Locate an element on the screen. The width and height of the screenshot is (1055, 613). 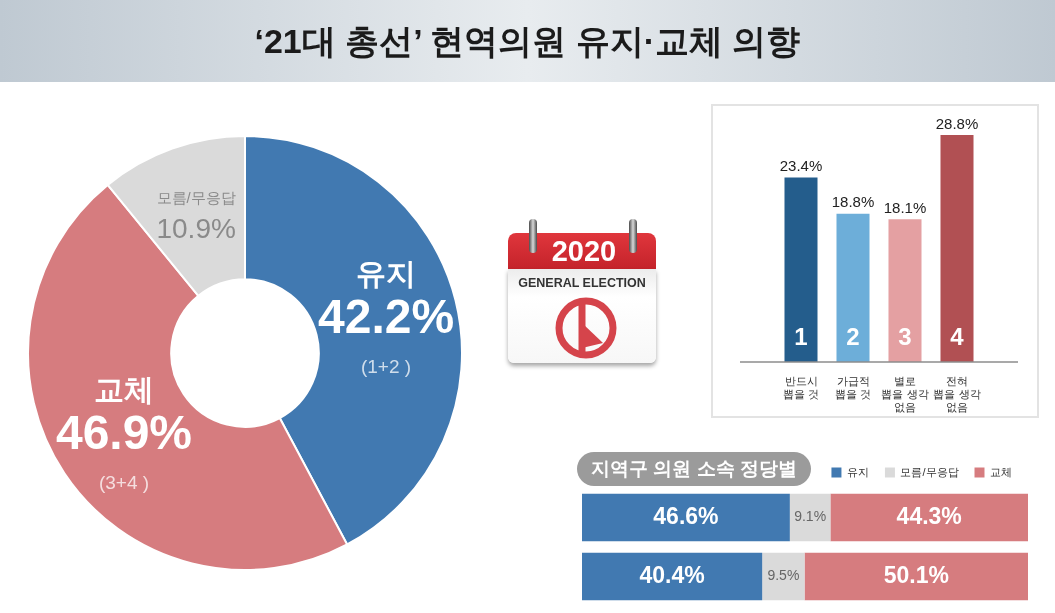
x-tick-label: 별로 뽑을 생각 없음 is located at coordinates (905, 394).